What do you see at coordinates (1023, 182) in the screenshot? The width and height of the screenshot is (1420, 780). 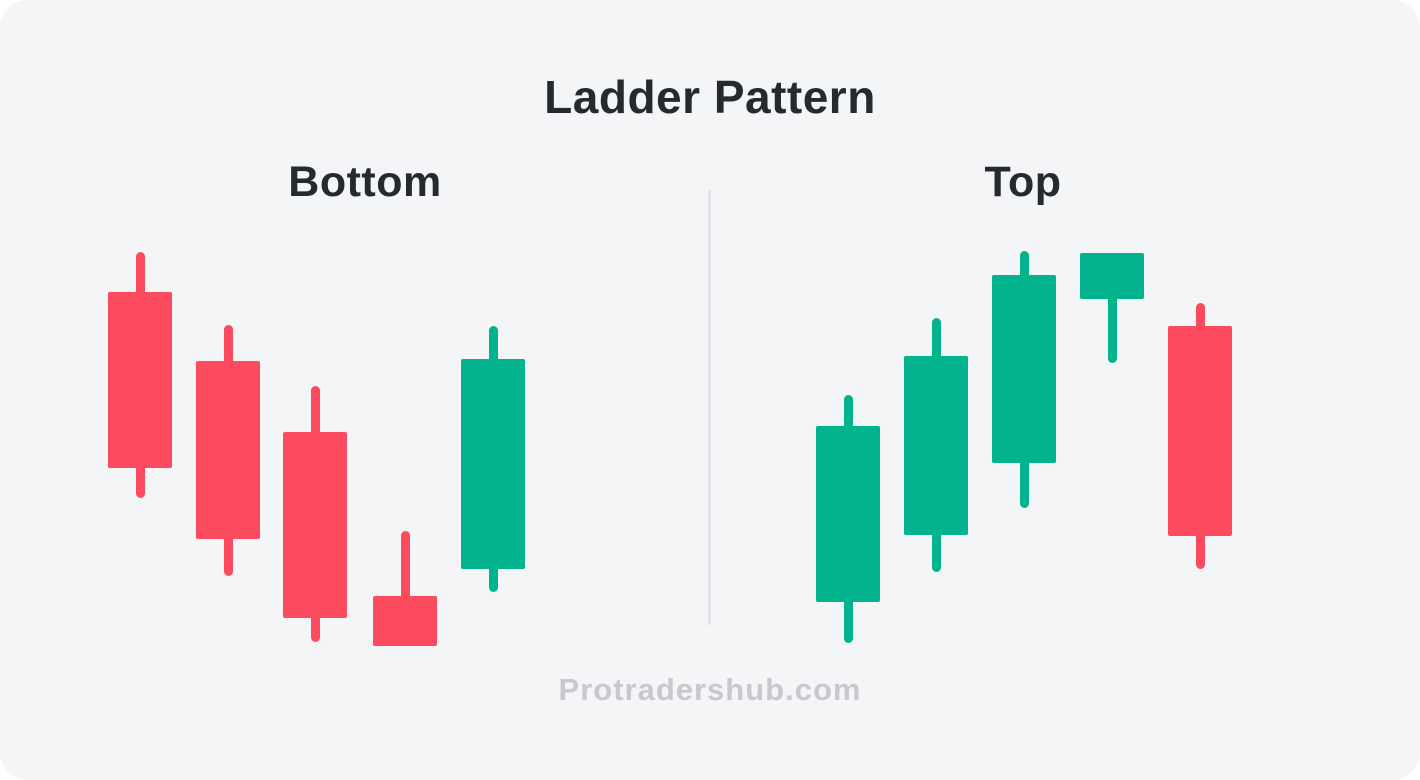 I see `section-label-top: Top` at bounding box center [1023, 182].